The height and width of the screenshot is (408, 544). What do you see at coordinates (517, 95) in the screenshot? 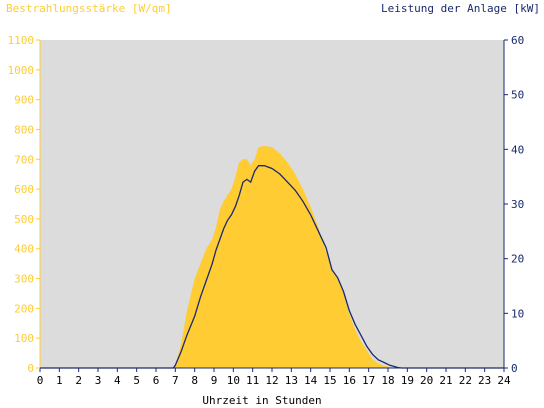
I see `y2-tick-label: 50` at bounding box center [517, 95].